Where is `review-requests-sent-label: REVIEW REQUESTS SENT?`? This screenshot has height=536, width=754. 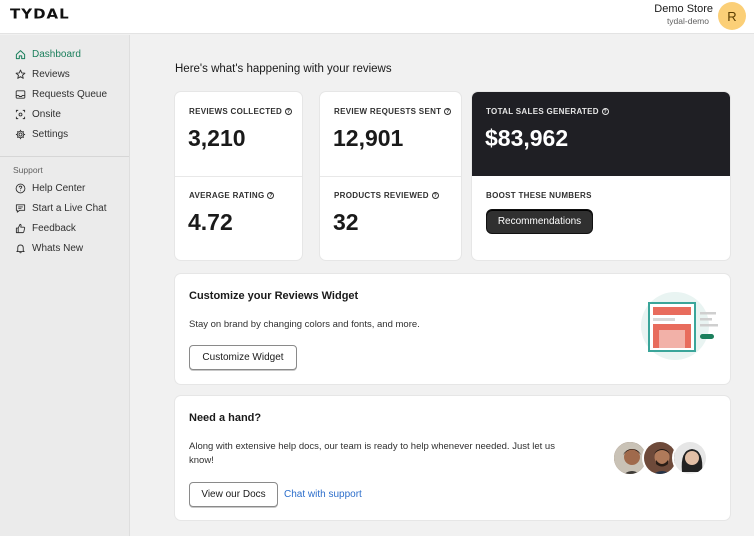 review-requests-sent-label: REVIEW REQUESTS SENT? is located at coordinates (393, 111).